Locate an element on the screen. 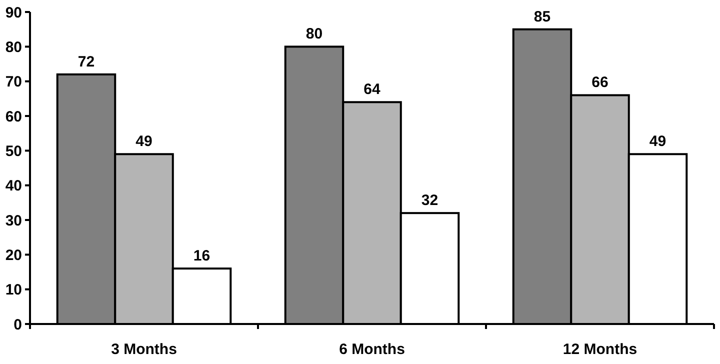  data-label: 66 is located at coordinates (600, 83).